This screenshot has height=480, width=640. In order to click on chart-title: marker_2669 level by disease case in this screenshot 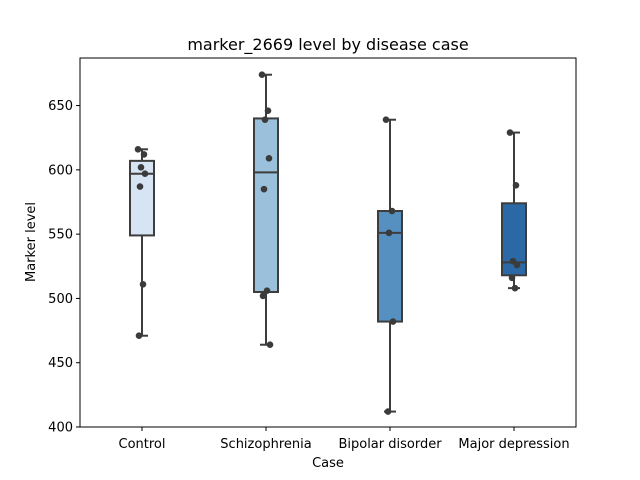, I will do `click(327, 45)`.